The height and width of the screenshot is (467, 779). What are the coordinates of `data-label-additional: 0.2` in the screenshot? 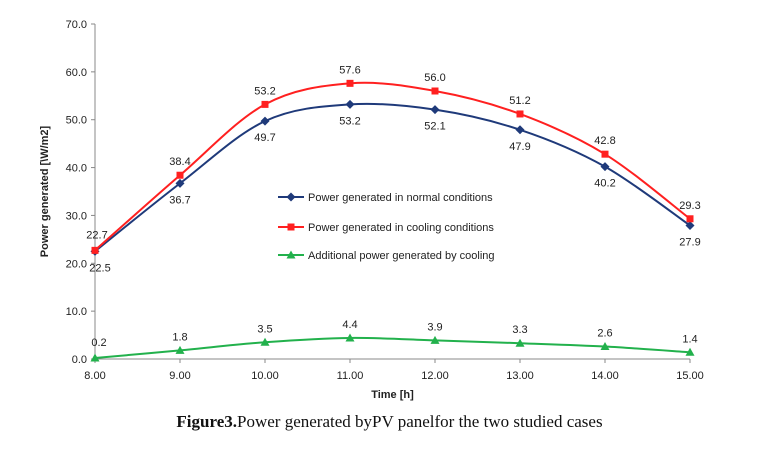 It's located at (98, 343).